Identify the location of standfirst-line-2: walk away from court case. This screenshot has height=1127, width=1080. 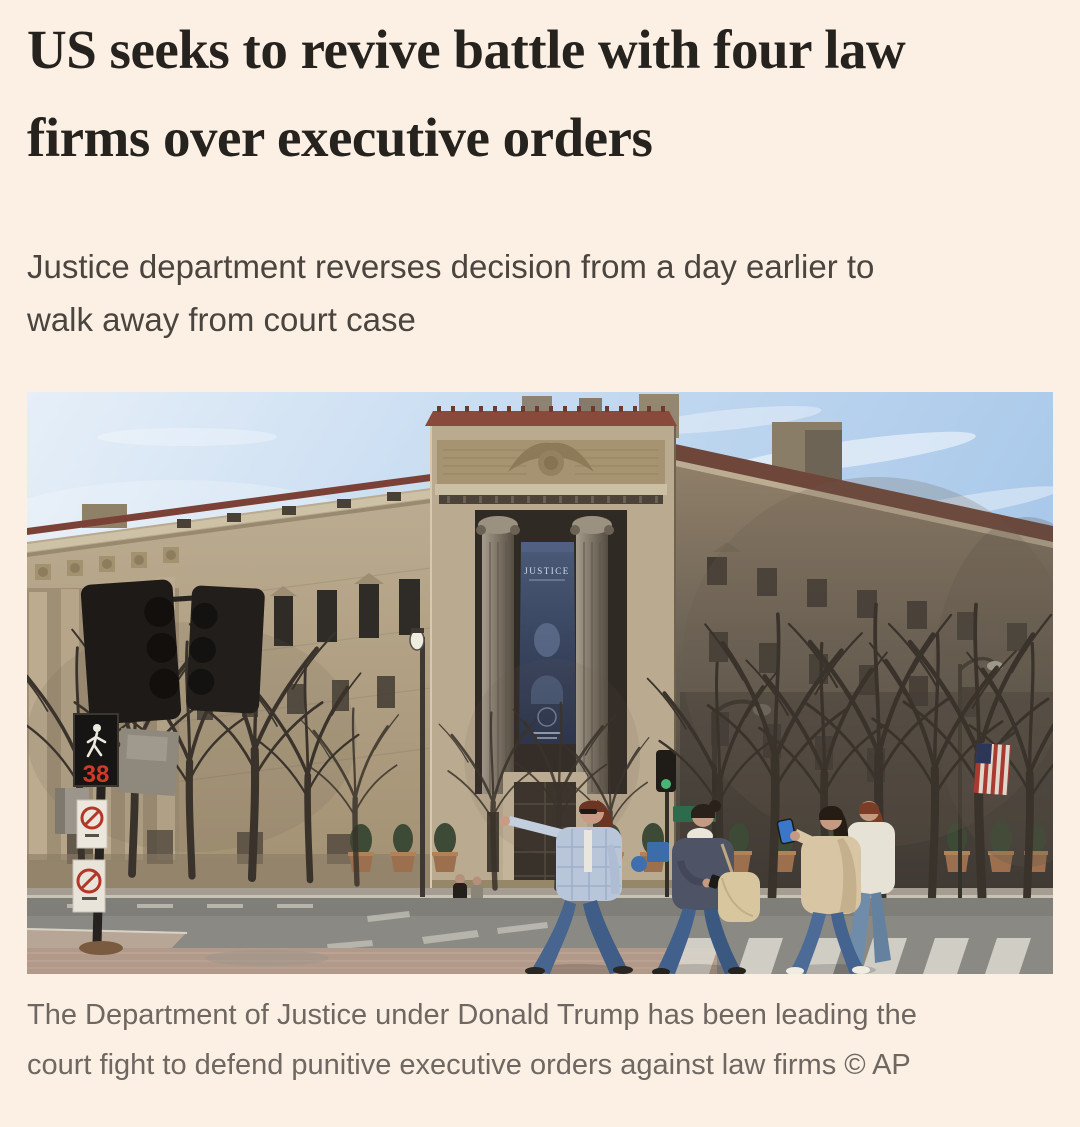
(221, 319).